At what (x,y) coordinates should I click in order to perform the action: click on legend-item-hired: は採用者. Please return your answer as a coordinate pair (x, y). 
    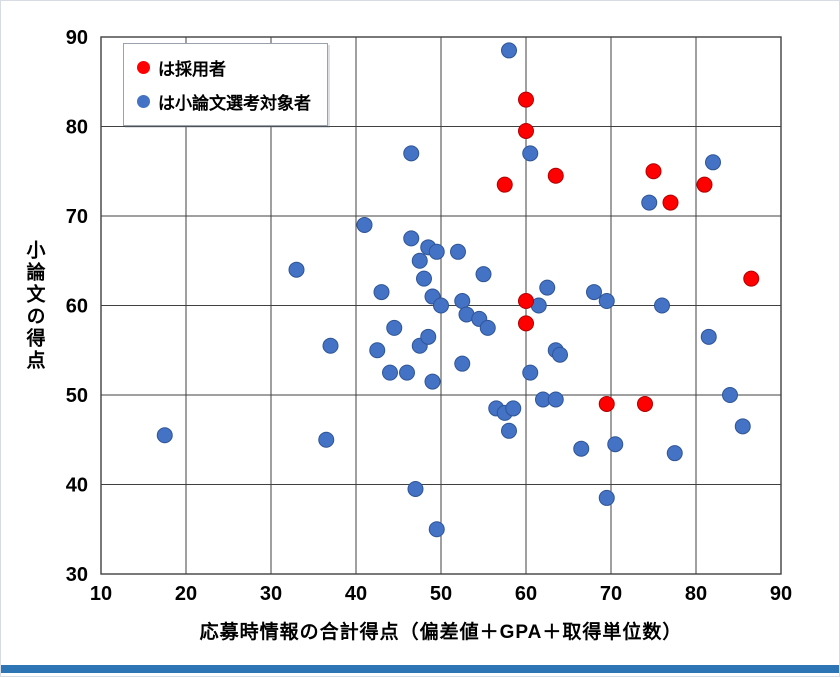
    Looking at the image, I should click on (224, 67).